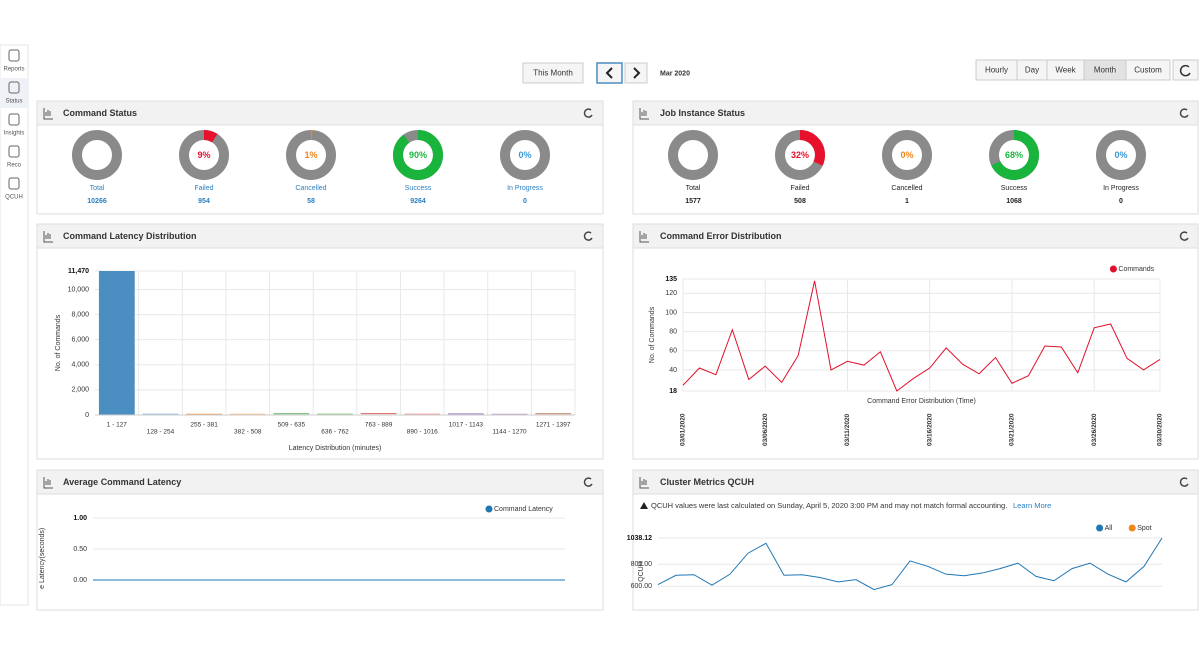 The image size is (1200, 650). What do you see at coordinates (1065, 70) in the screenshot?
I see `range-label: Week` at bounding box center [1065, 70].